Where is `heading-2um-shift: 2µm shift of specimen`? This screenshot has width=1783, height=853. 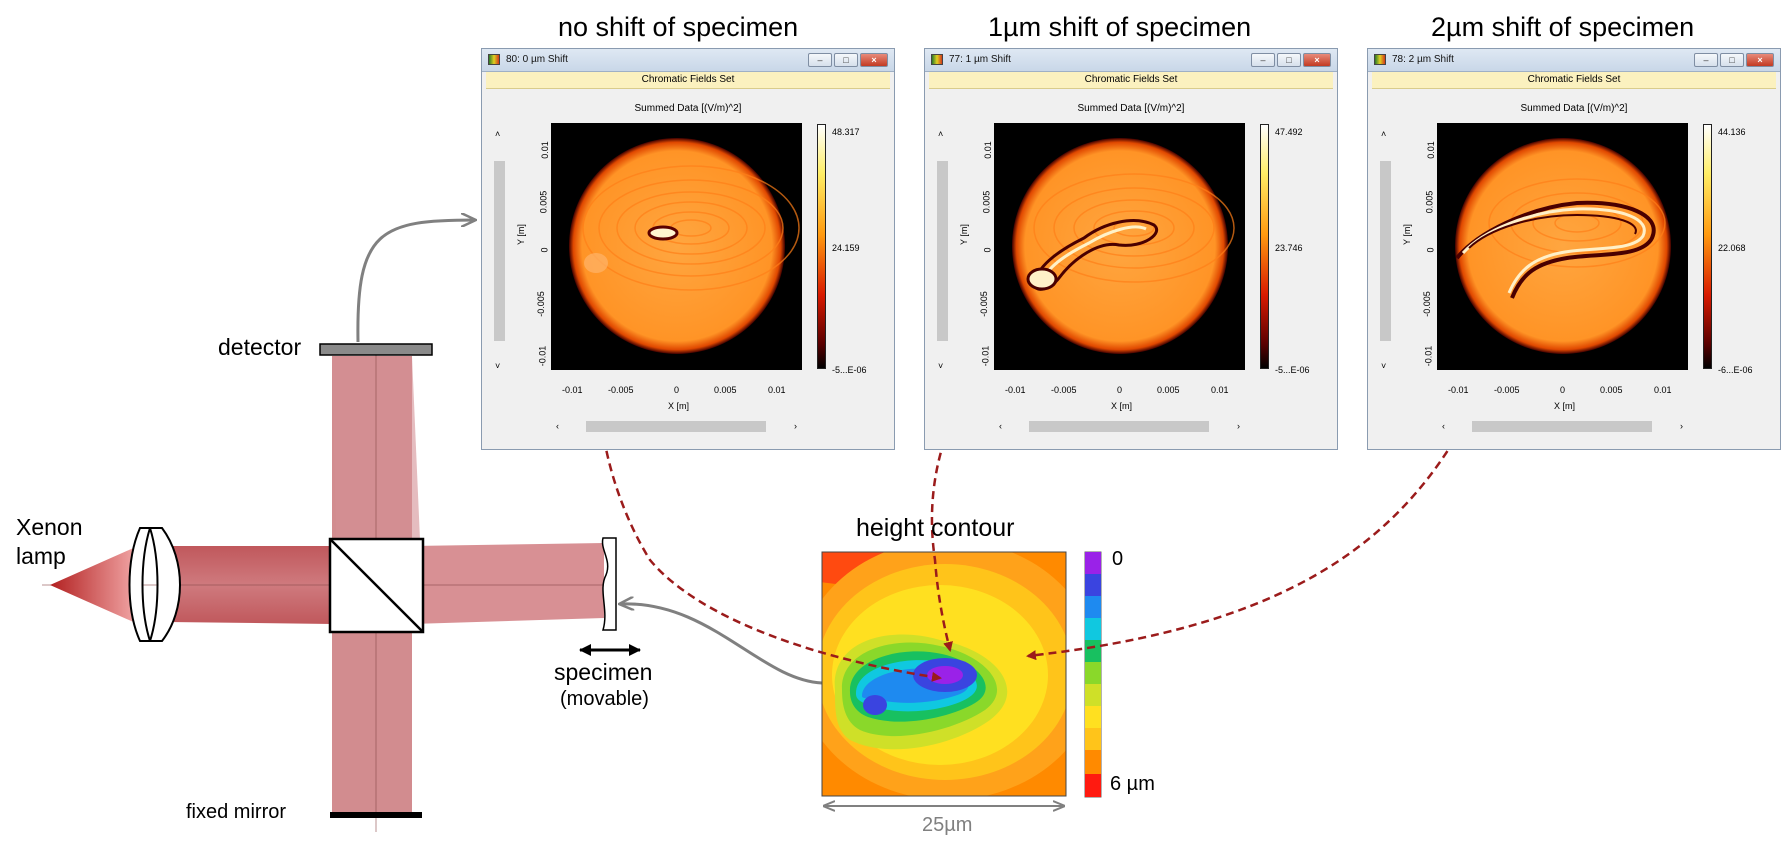 heading-2um-shift: 2µm shift of specimen is located at coordinates (1563, 27).